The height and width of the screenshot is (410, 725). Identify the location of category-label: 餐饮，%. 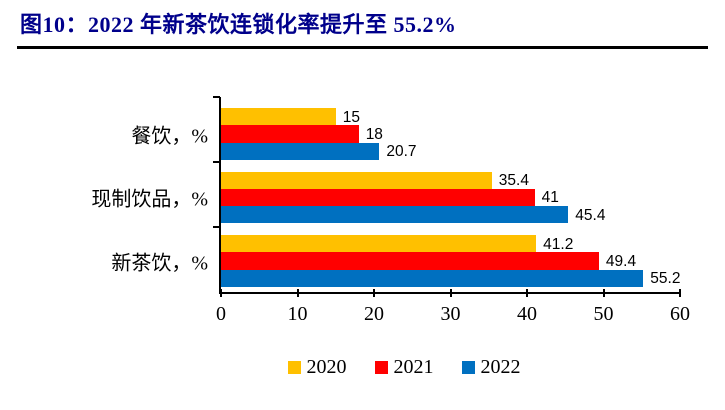
(169, 136).